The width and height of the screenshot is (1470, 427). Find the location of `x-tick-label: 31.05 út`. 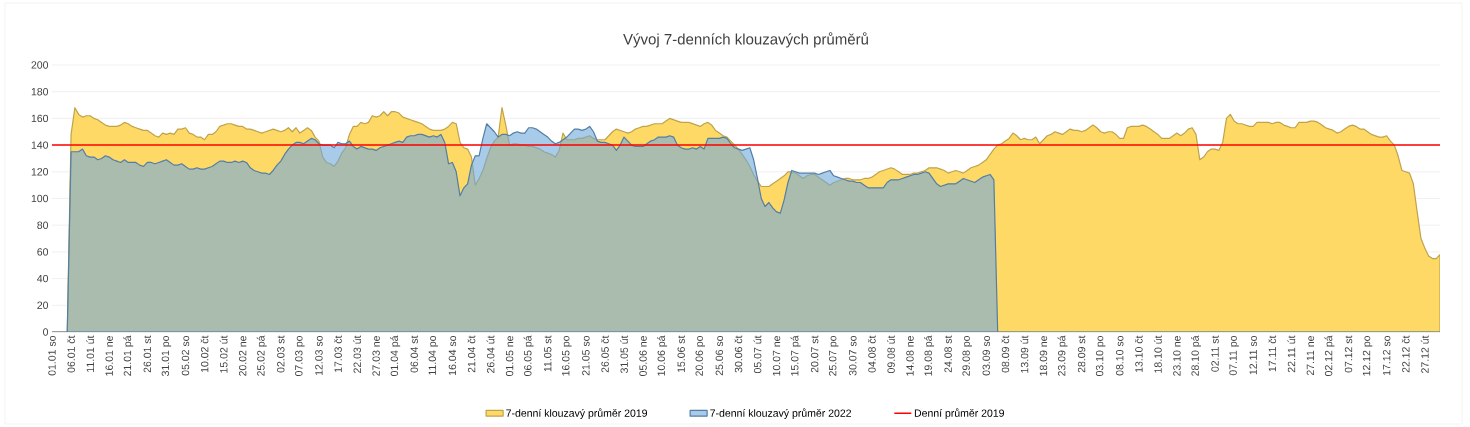

x-tick-label: 31.05 út is located at coordinates (624, 354).